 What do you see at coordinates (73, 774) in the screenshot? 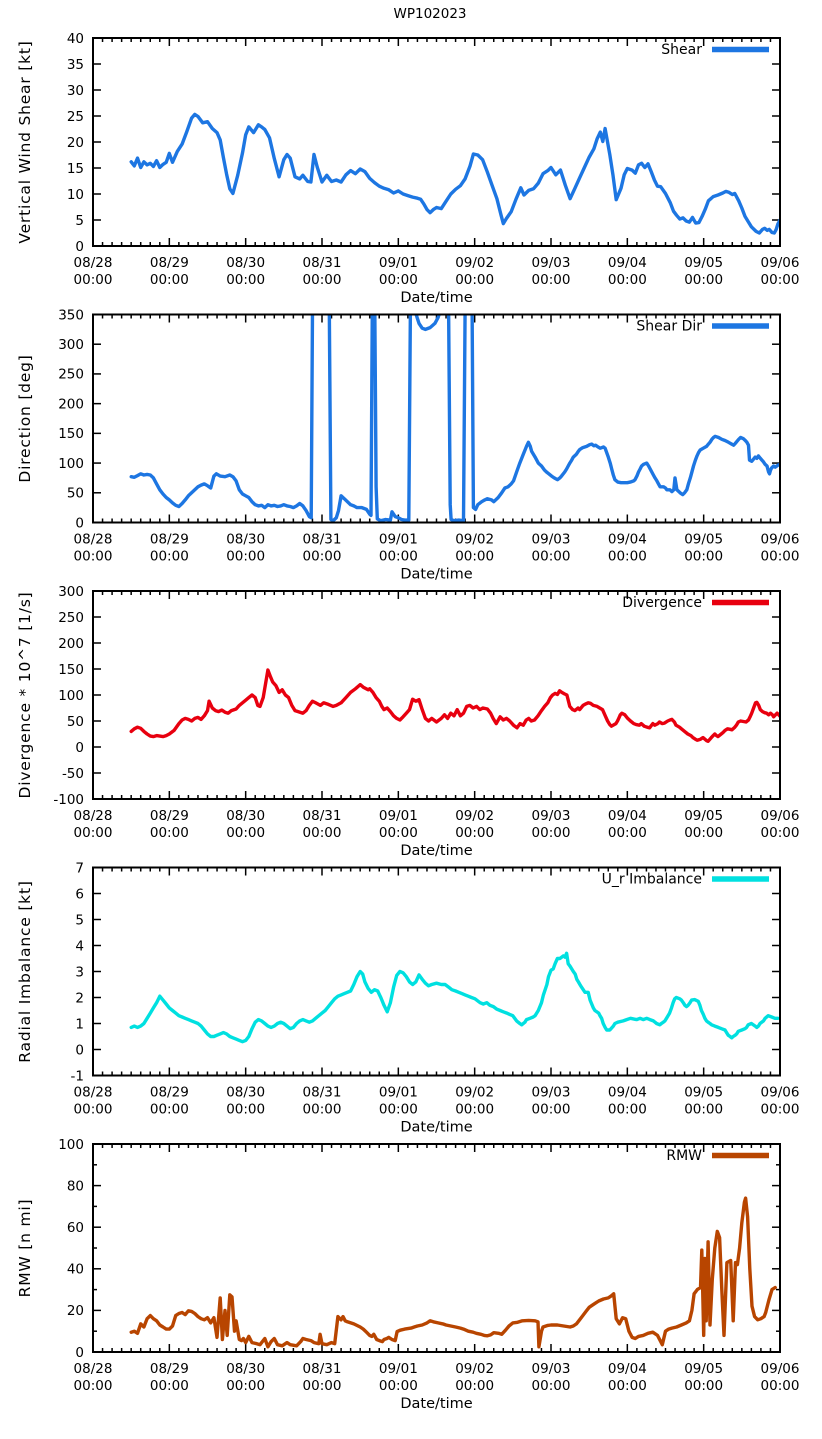
I see `tick-label: -50` at bounding box center [73, 774].